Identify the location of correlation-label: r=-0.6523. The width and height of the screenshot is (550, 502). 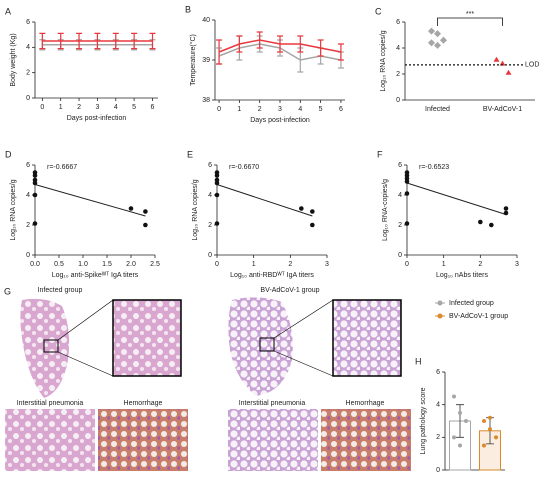
(434, 167).